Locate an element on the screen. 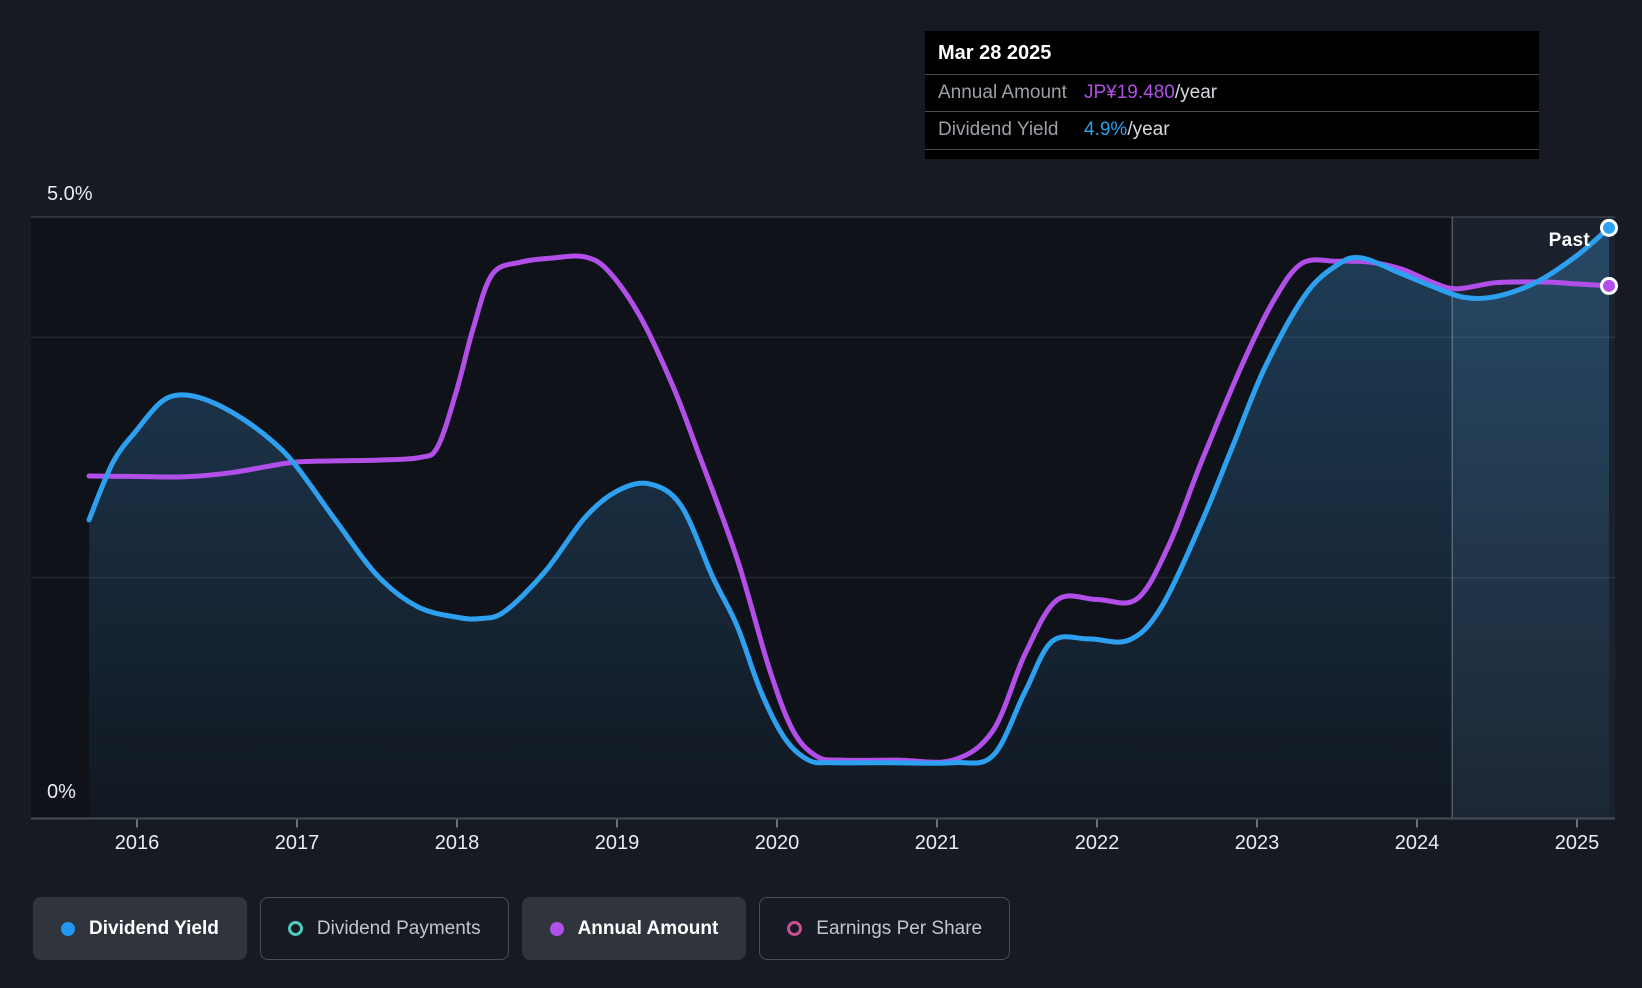 The height and width of the screenshot is (988, 1642). tooltip-row-annual-amount: Annual Amount JP¥19.480/year is located at coordinates (1232, 92).